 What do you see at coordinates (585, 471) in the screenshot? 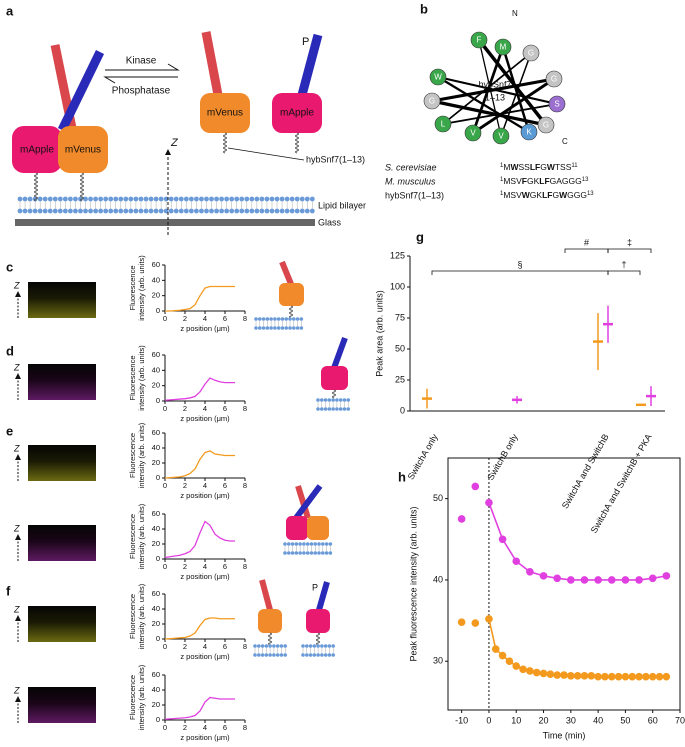
I see `x-tick-label: SwitchA and SwitchB` at bounding box center [585, 471].